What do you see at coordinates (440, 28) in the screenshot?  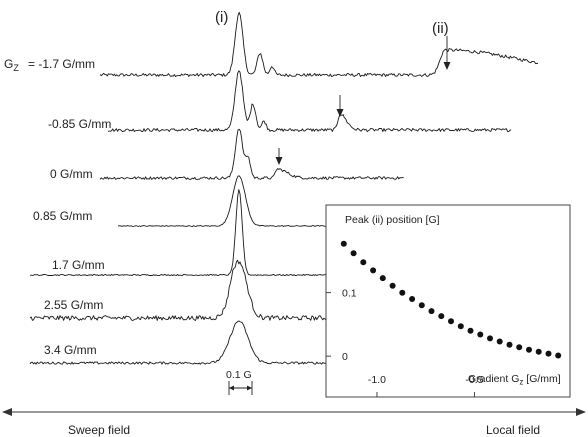 I see `peak-ii-label: (ii)` at bounding box center [440, 28].